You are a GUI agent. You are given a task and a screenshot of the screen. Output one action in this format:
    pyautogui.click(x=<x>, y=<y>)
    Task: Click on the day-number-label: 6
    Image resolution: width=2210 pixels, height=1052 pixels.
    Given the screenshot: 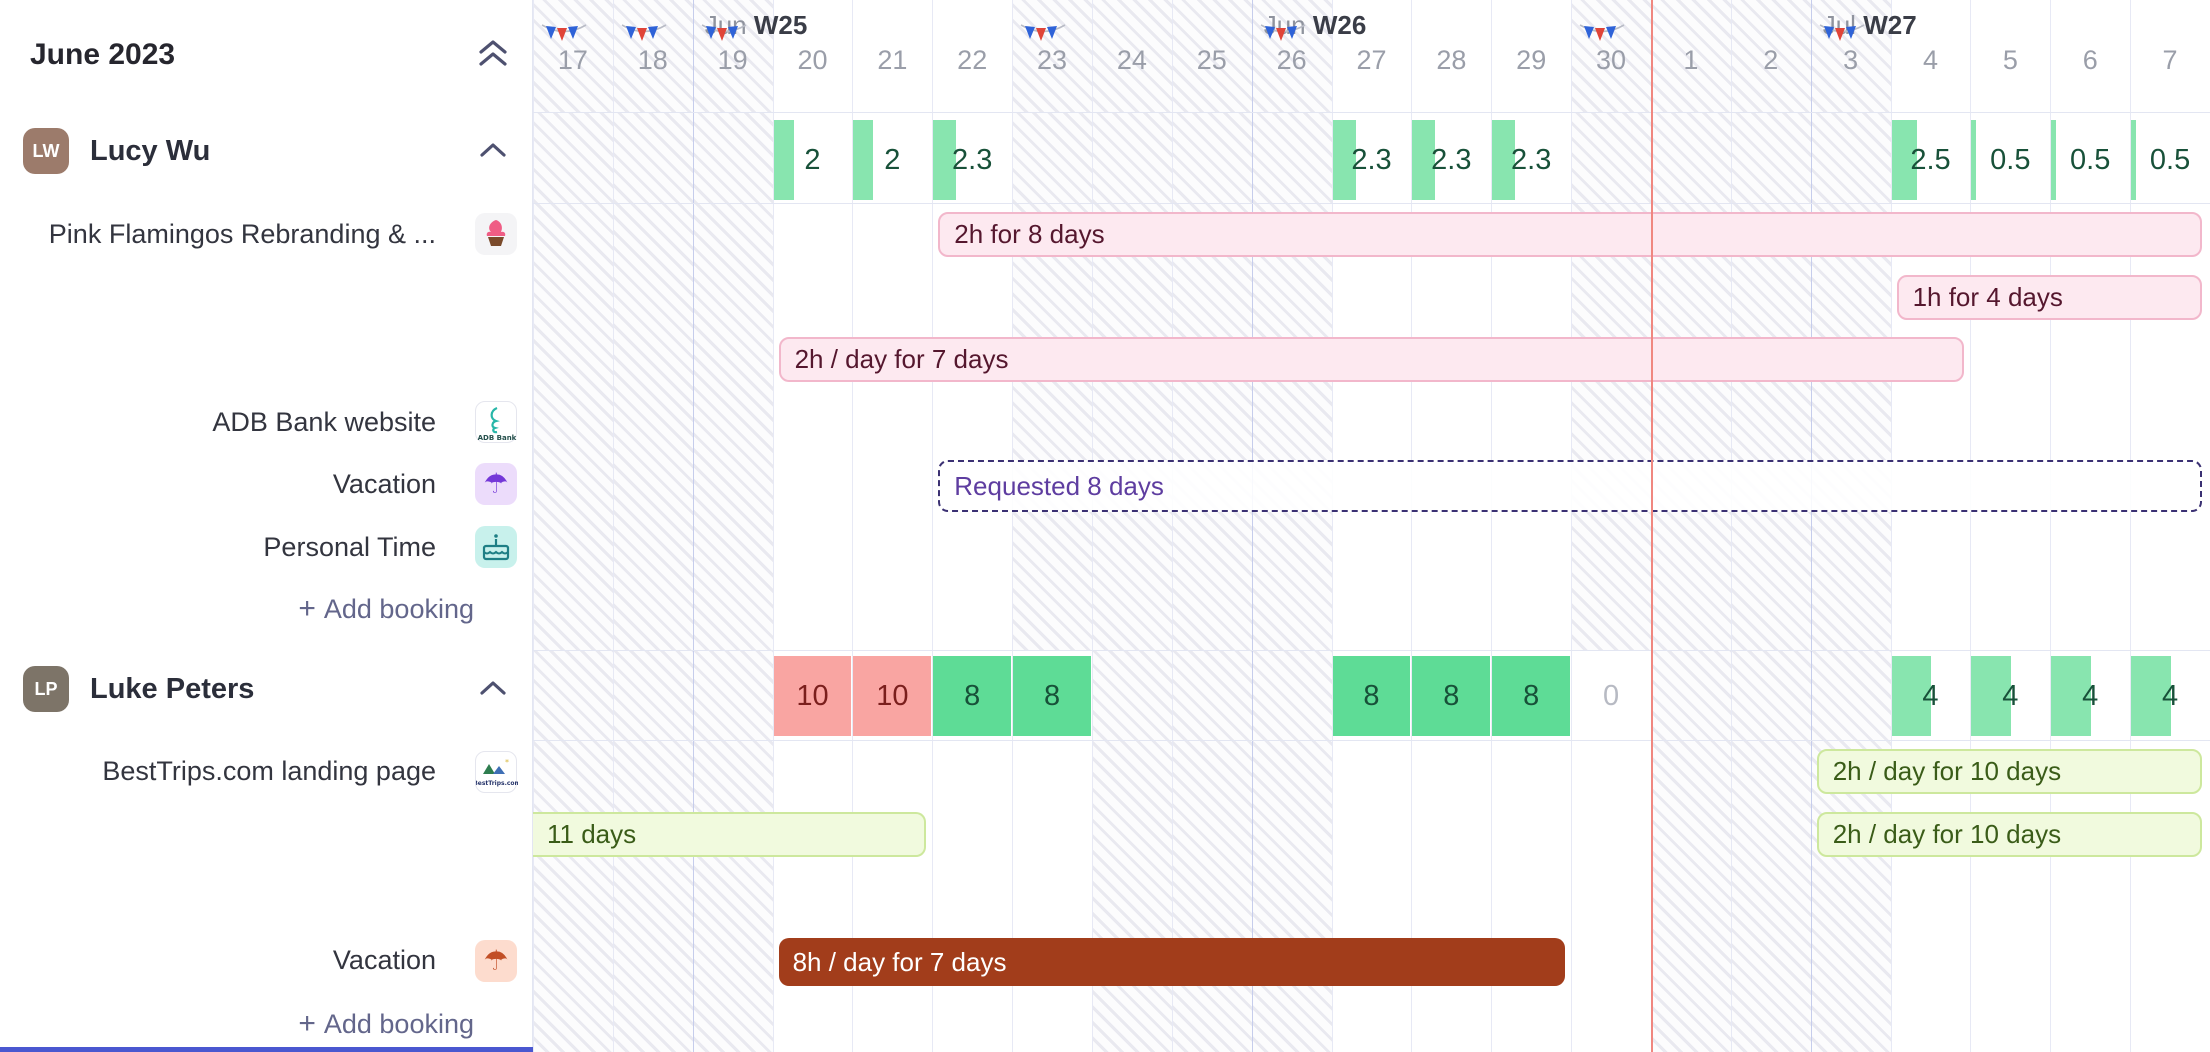 What is the action you would take?
    pyautogui.click(x=2090, y=60)
    